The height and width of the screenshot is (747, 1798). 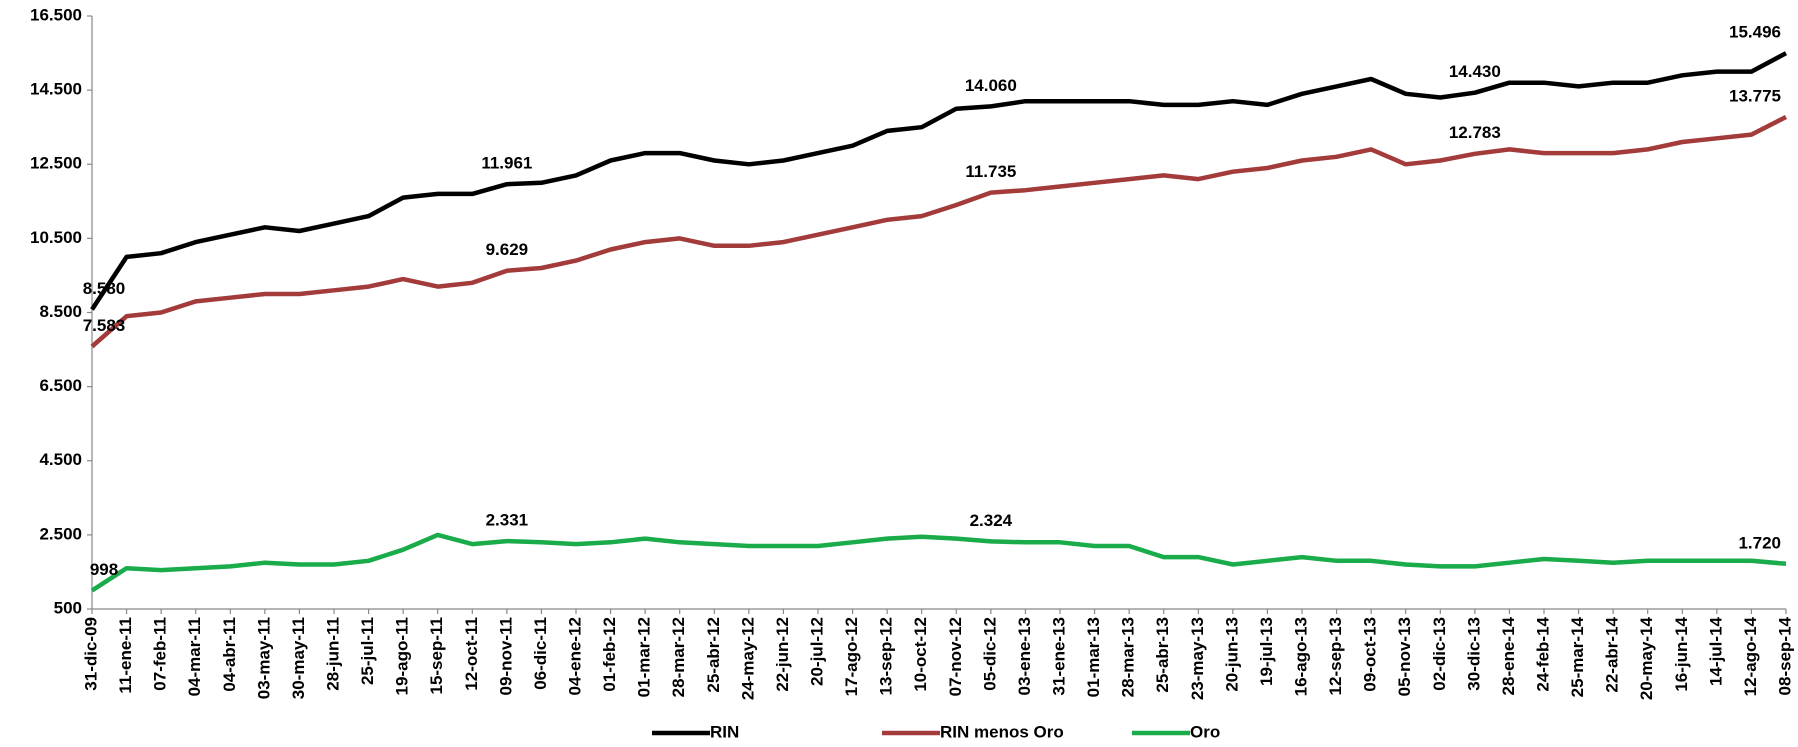 What do you see at coordinates (644, 657) in the screenshot?
I see `x-tick-label: 01-mar-12` at bounding box center [644, 657].